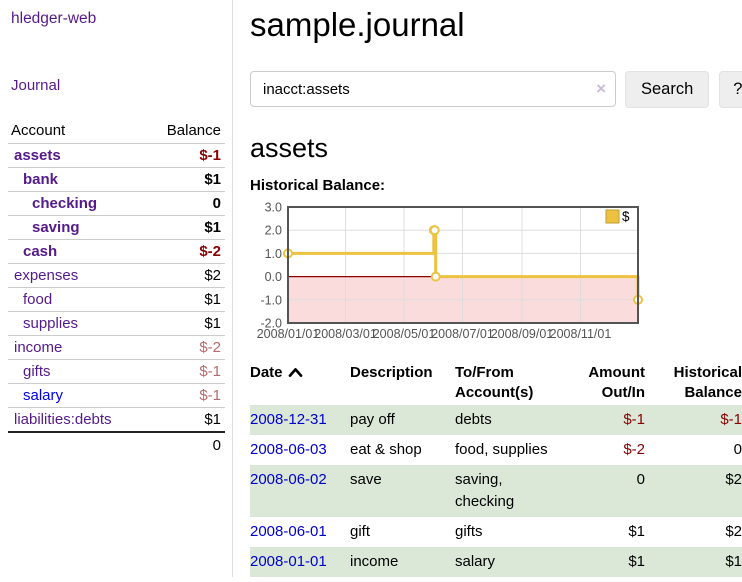  Describe the element at coordinates (116, 203) in the screenshot. I see `account-row: checking 0` at that location.